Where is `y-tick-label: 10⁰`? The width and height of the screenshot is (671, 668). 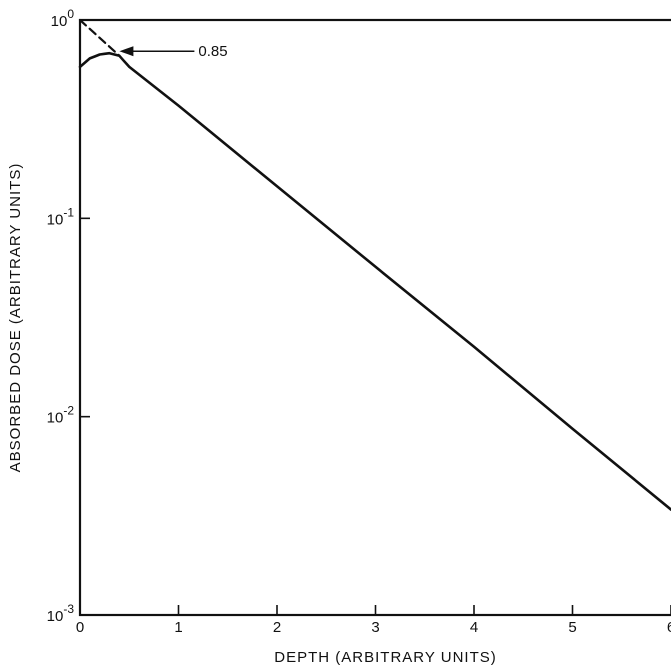 y-tick-label: 10⁰ is located at coordinates (63, 18).